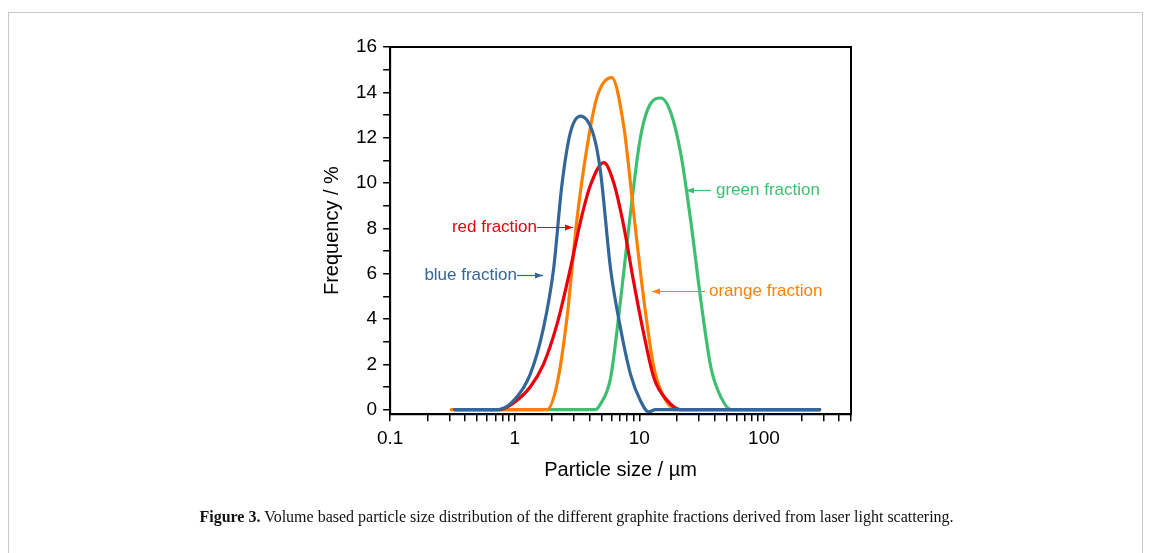 This screenshot has width=1153, height=553. I want to click on x-tick-label: 10, so click(639, 437).